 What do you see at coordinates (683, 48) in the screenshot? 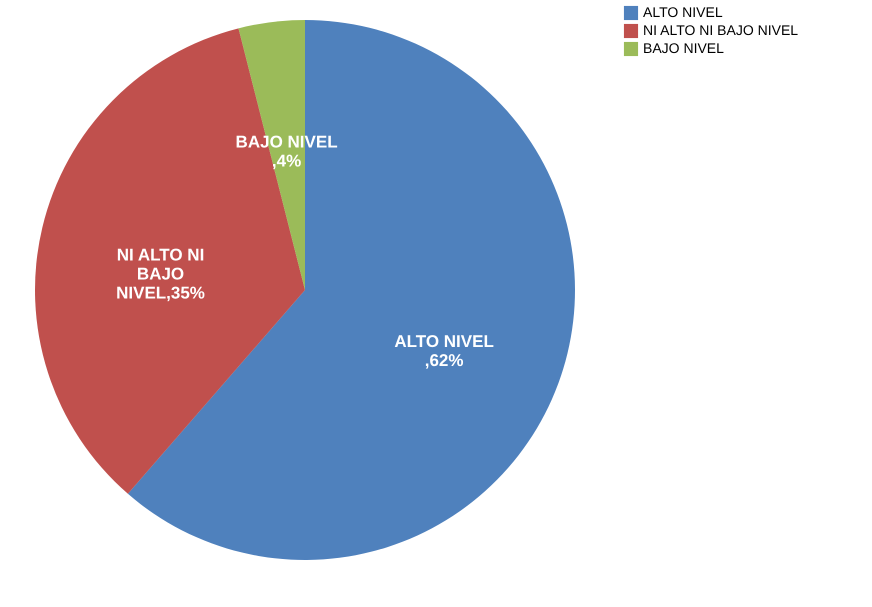
I see `legend-label: BAJO NIVEL` at bounding box center [683, 48].